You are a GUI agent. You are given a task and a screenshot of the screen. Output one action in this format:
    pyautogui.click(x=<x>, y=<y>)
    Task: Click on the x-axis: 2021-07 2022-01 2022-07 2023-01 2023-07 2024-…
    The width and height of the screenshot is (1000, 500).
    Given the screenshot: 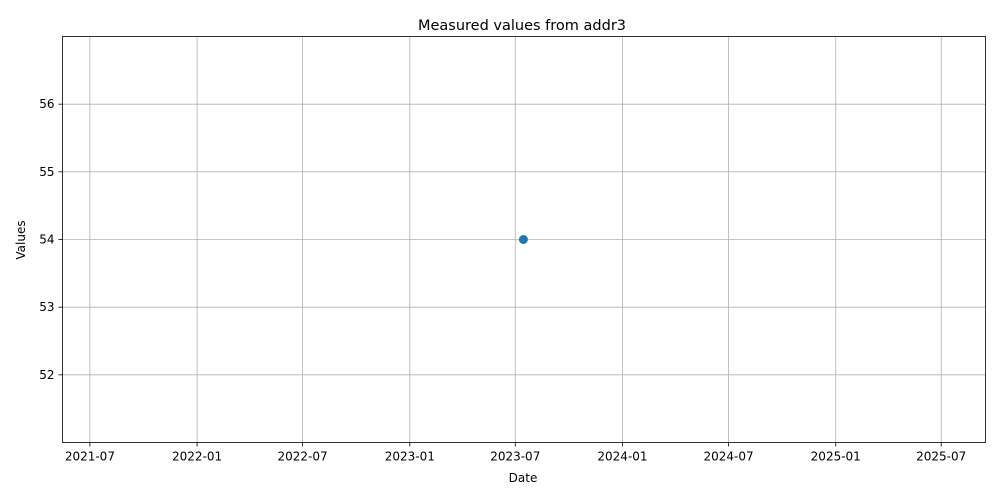 What is the action you would take?
    pyautogui.click(x=515, y=453)
    